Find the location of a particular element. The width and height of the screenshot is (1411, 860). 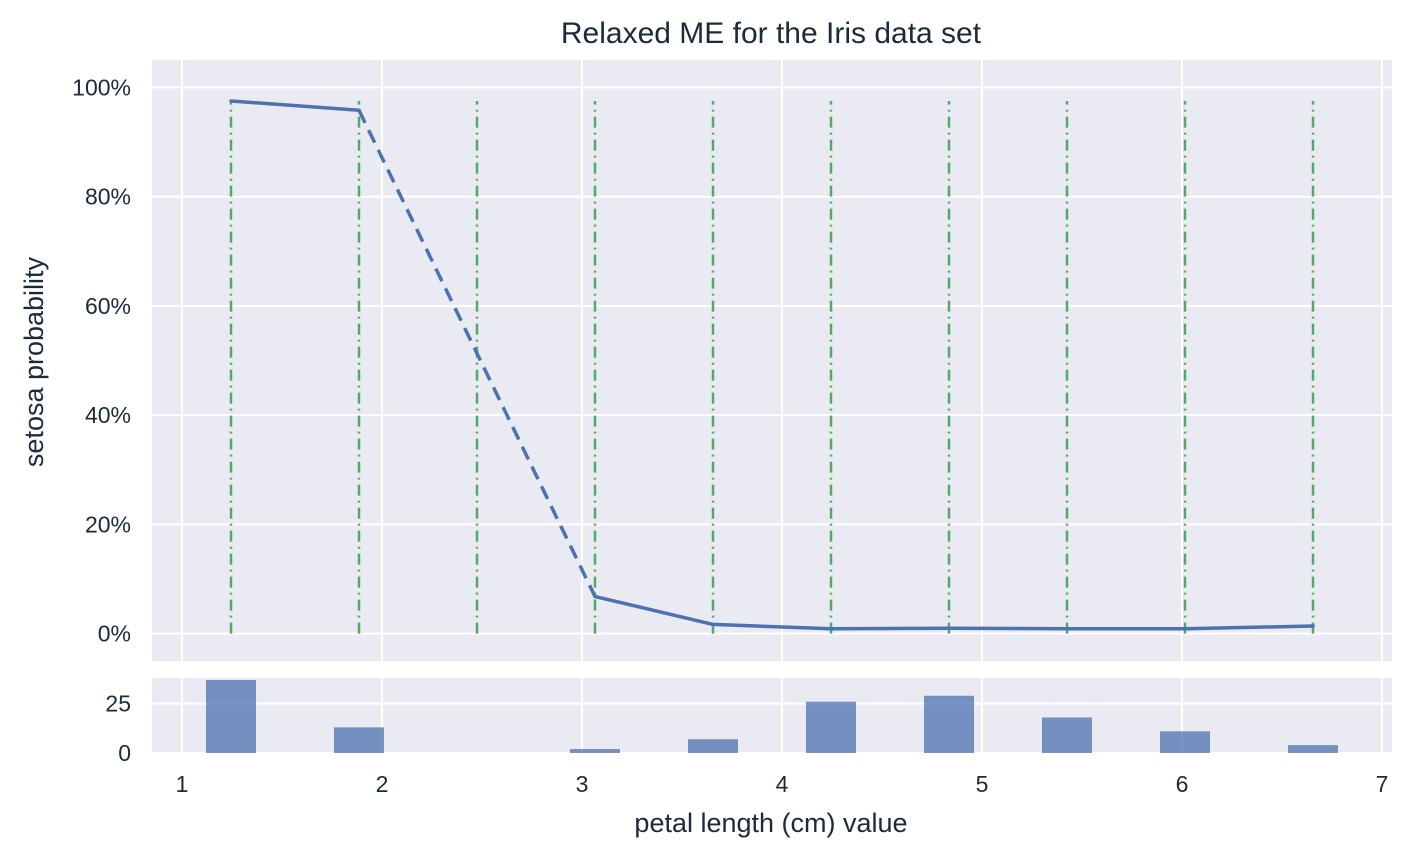

y-tick-label: 40% is located at coordinates (108, 415).